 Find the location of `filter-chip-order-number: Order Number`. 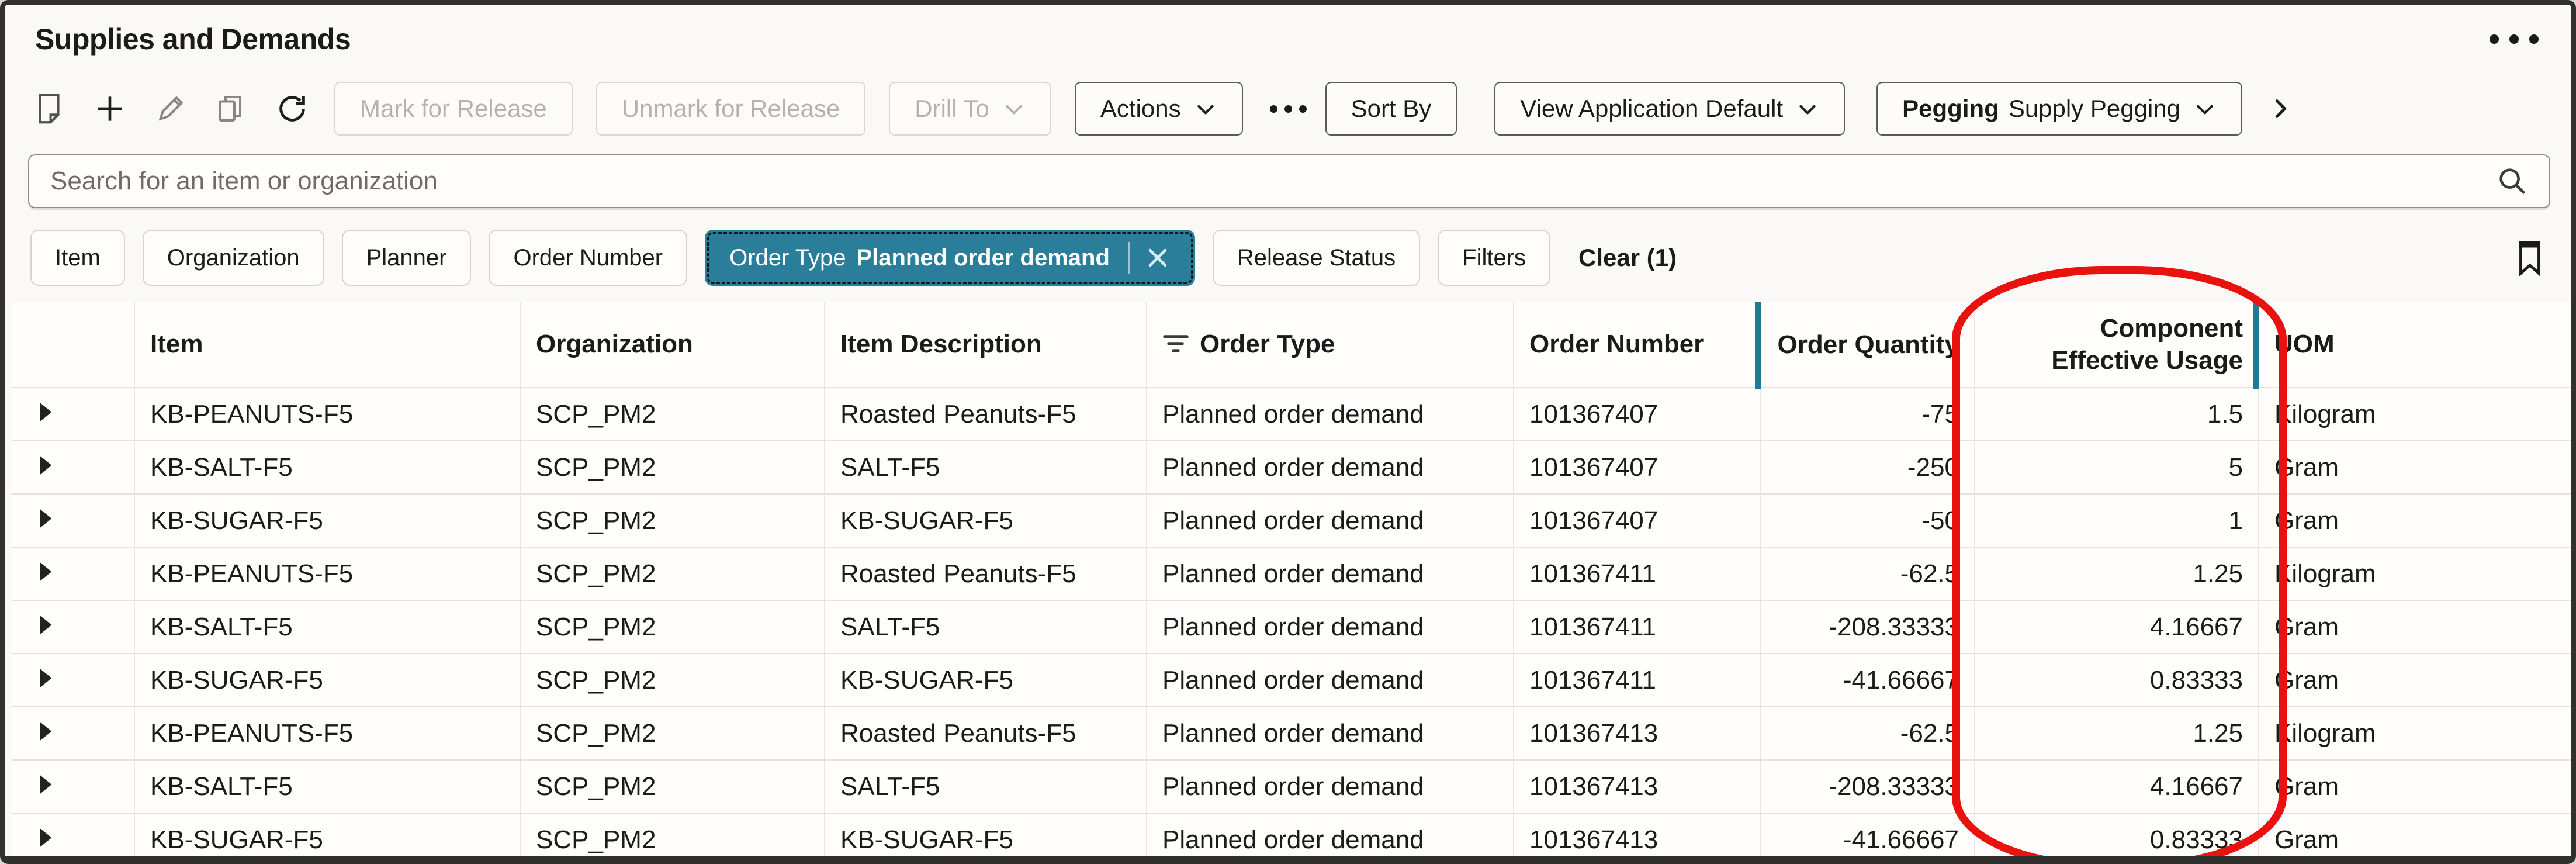

filter-chip-order-number: Order Number is located at coordinates (588, 258).